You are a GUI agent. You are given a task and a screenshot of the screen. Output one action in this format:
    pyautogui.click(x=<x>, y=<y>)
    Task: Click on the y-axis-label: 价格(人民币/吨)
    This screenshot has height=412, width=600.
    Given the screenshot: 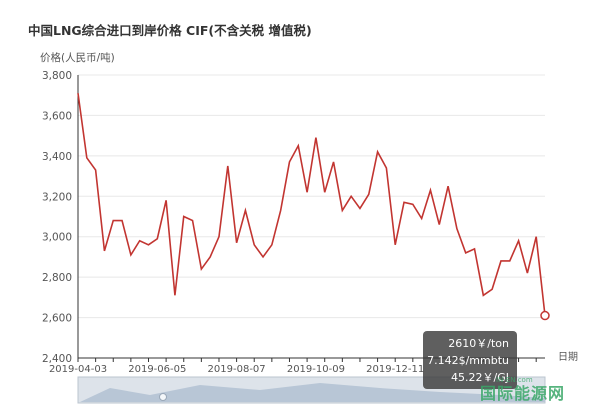 What is the action you would take?
    pyautogui.click(x=77, y=58)
    